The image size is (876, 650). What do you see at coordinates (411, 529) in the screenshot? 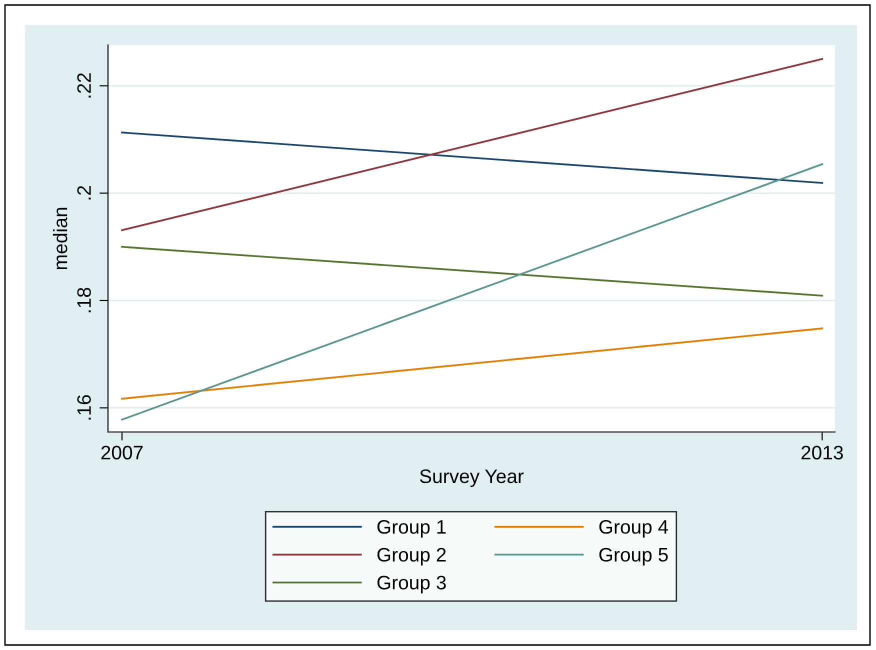
I see `legend-label: Group 1` at bounding box center [411, 529].